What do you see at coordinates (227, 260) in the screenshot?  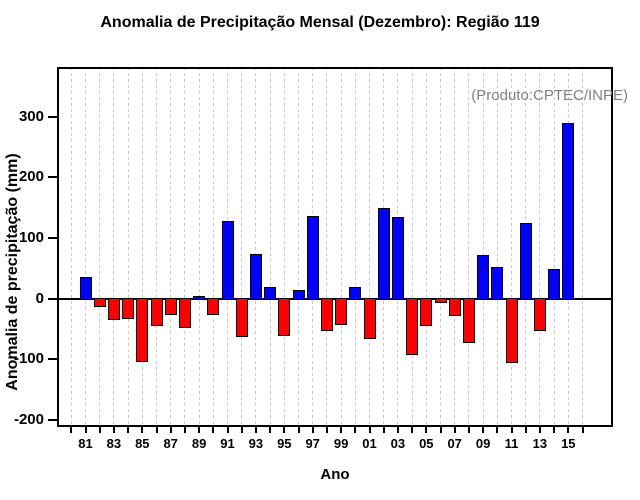 I see `bar-1991` at bounding box center [227, 260].